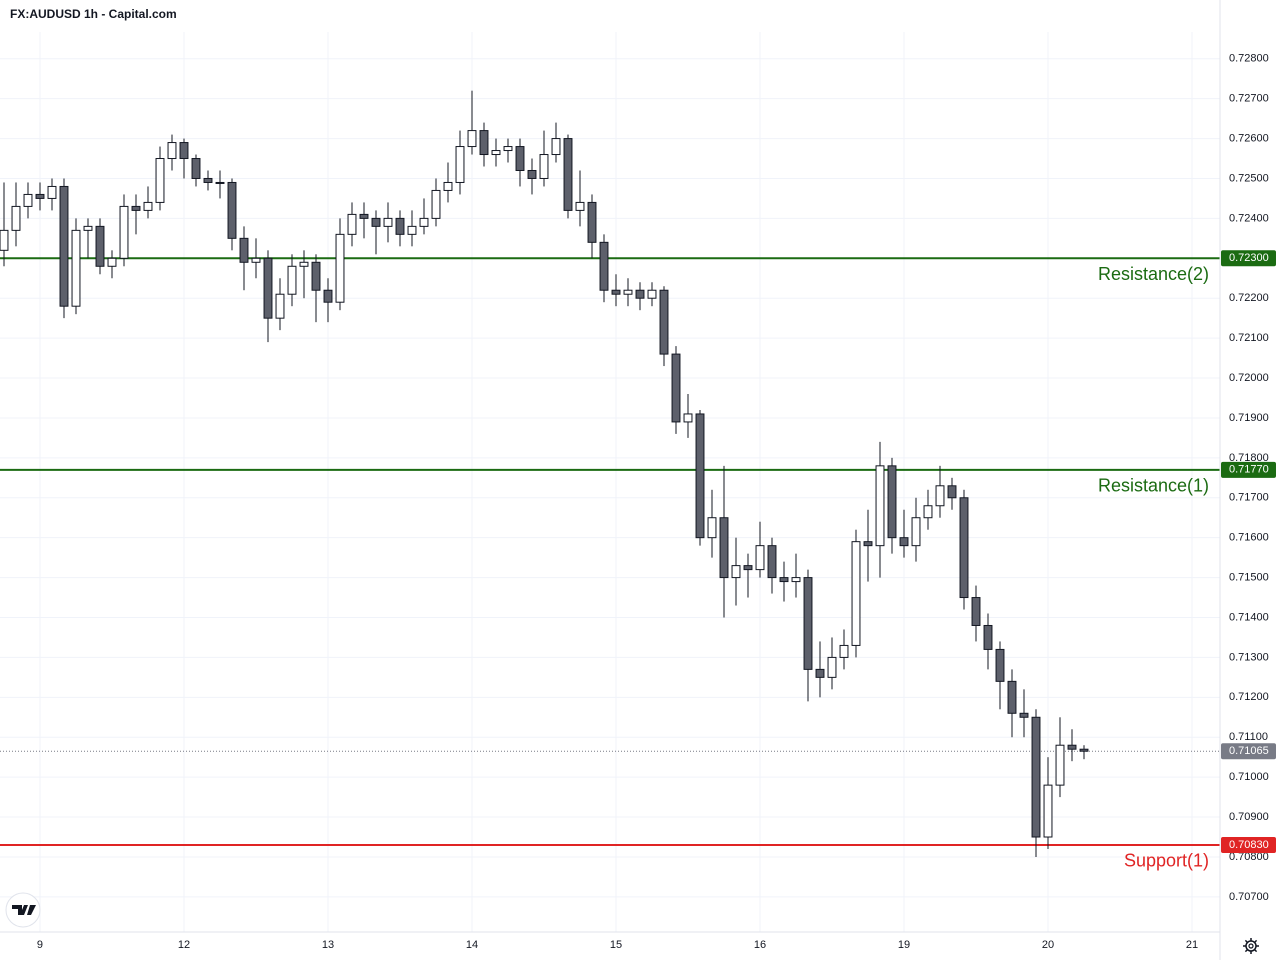 Image resolution: width=1280 pixels, height=960 pixels. Describe the element at coordinates (1248, 737) in the screenshot. I see `y-tick-label: 0.71100` at that location.